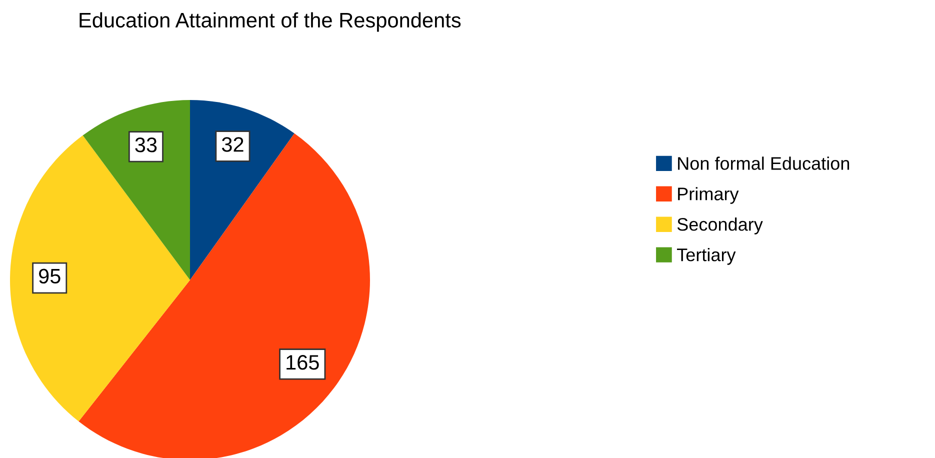 Image resolution: width=935 pixels, height=458 pixels. I want to click on data-label: 33, so click(146, 145).